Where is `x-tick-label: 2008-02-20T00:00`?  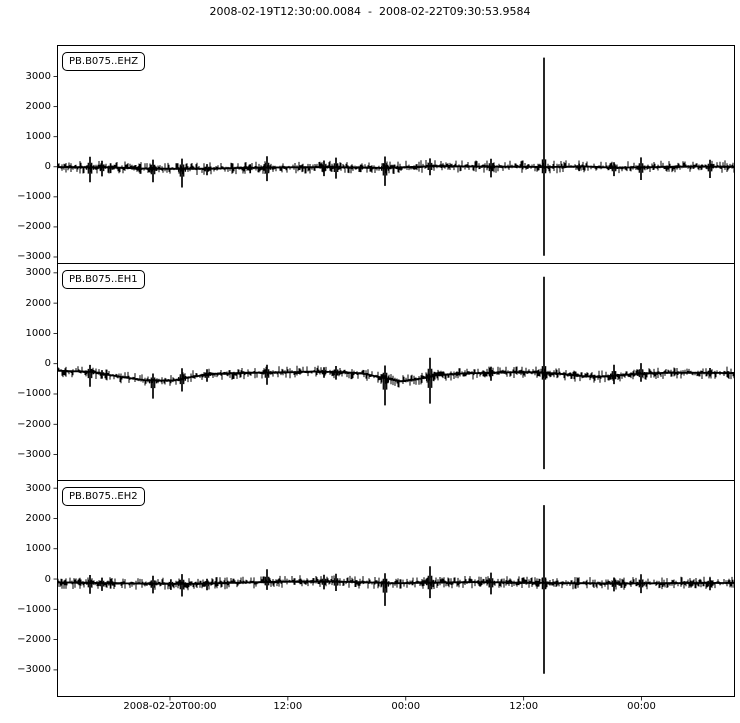
x-tick-label: 2008-02-20T00:00 is located at coordinates (170, 706).